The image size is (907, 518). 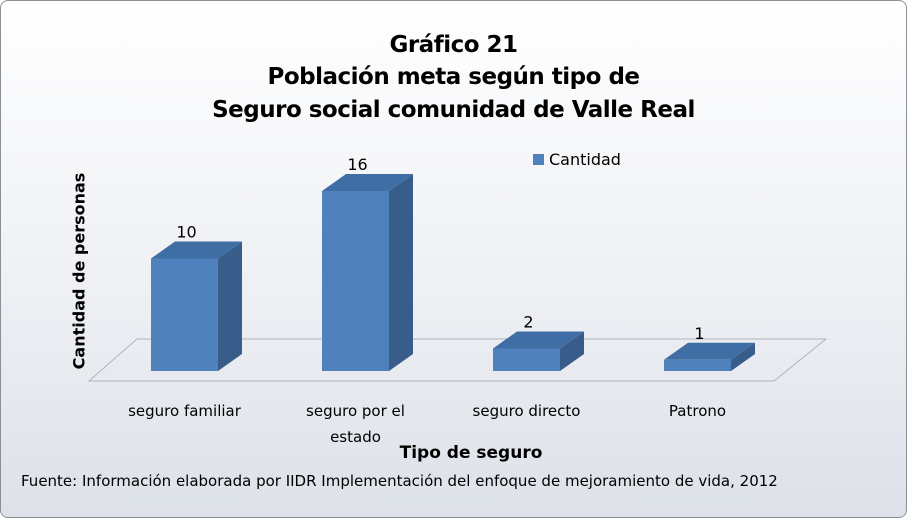 What do you see at coordinates (457, 360) in the screenshot?
I see `floor` at bounding box center [457, 360].